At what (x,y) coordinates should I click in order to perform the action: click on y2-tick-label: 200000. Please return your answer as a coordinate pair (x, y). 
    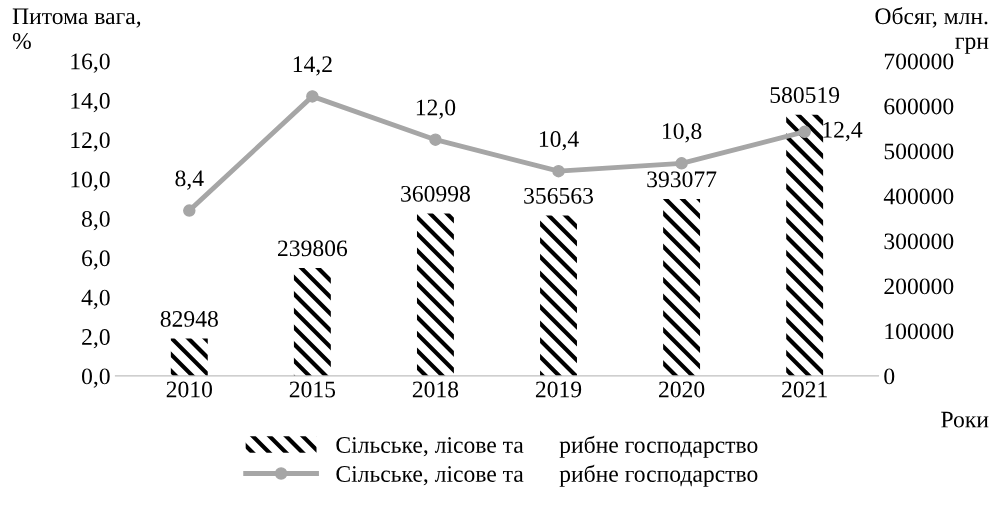
    Looking at the image, I should click on (919, 286).